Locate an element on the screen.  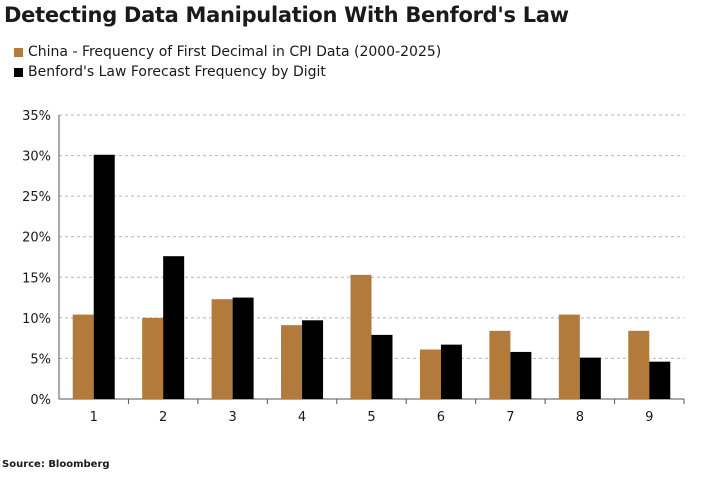
y-tick-label: 0% is located at coordinates (40, 400).